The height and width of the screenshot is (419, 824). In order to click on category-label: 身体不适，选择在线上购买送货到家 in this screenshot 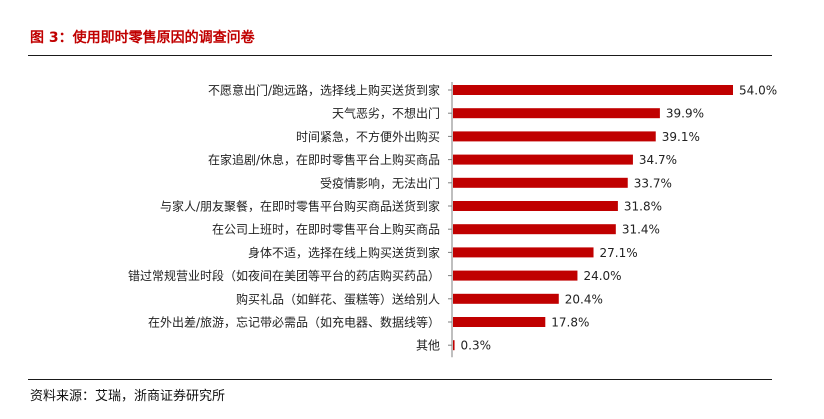, I will do `click(344, 252)`.